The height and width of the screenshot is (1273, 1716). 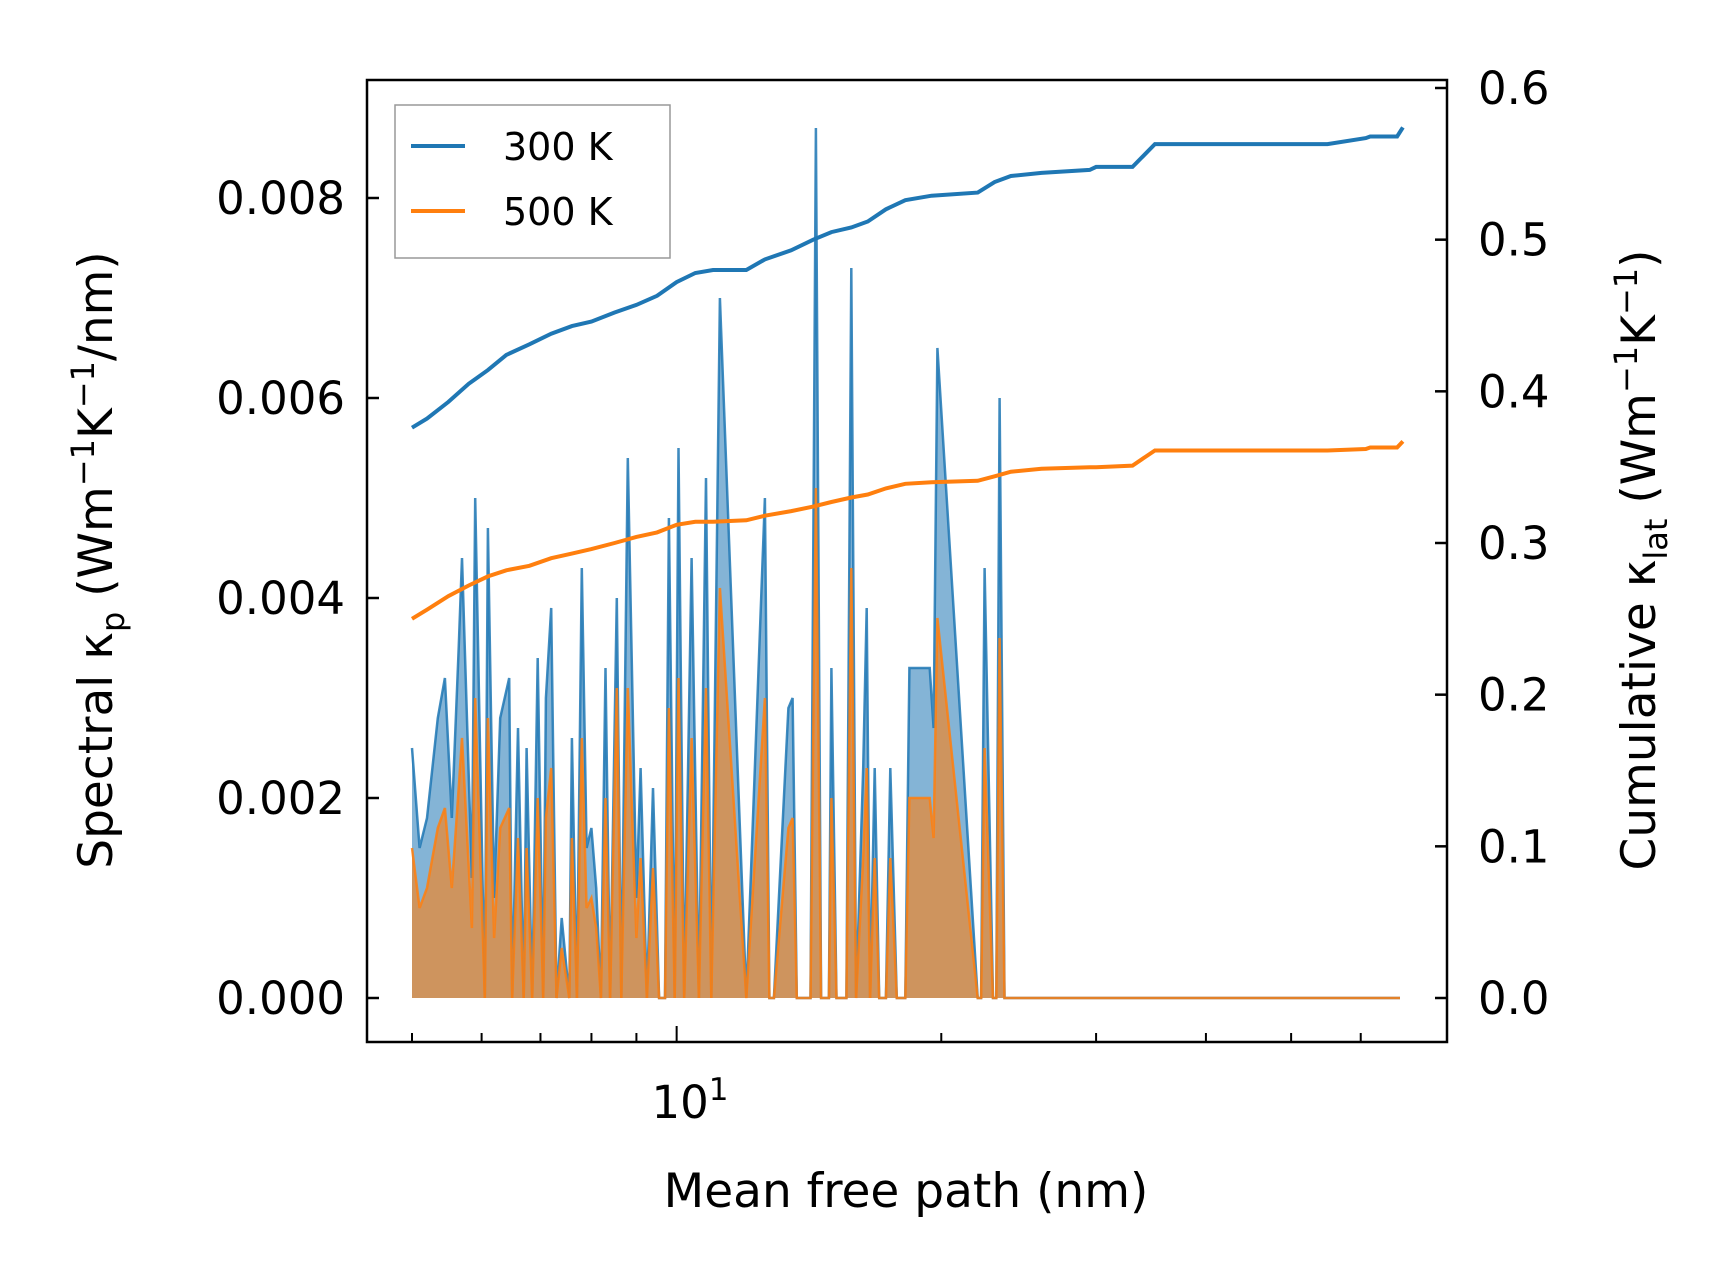 I want to click on legend-box, so click(x=532, y=181).